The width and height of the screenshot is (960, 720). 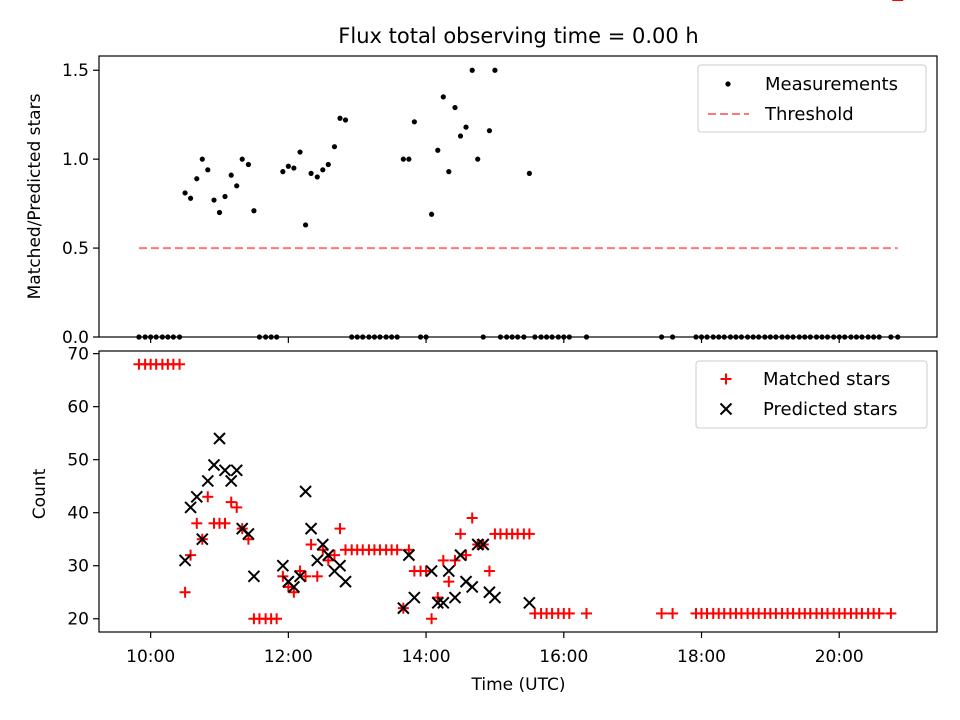 I want to click on ratio-y-tick-label: 0.0, so click(x=75, y=338).